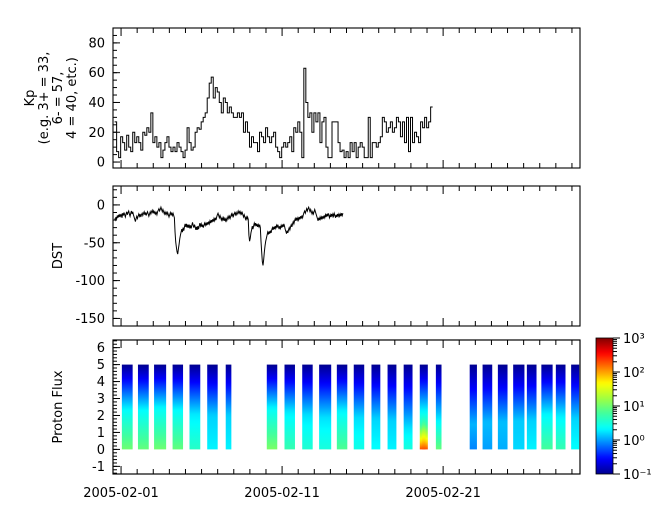 This screenshot has height=523, width=665. Describe the element at coordinates (58, 406) in the screenshot. I see `ylabel-proton-flux: Proton Flux` at that location.